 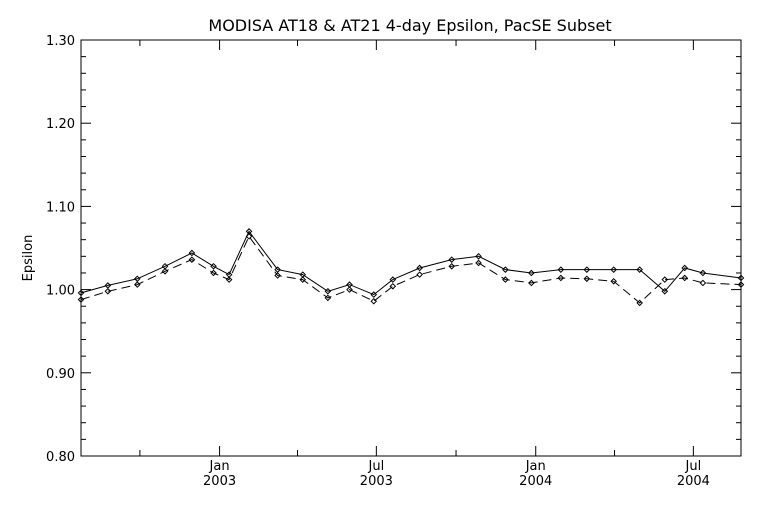 What do you see at coordinates (411, 263) in the screenshot?
I see `series-1-line` at bounding box center [411, 263].